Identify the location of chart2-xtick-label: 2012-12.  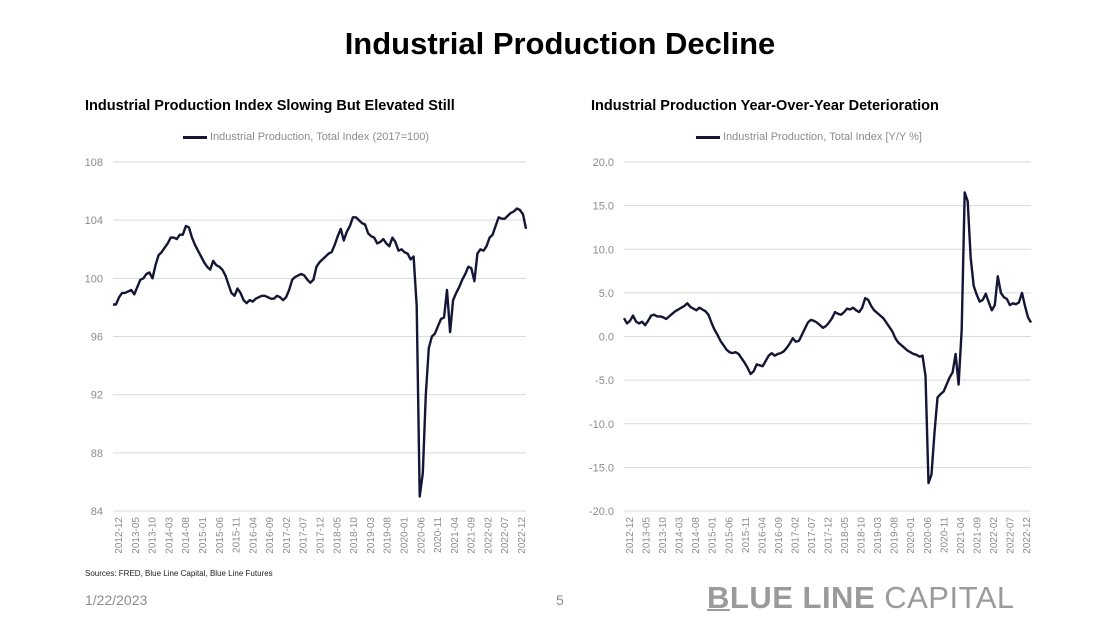
(630, 535).